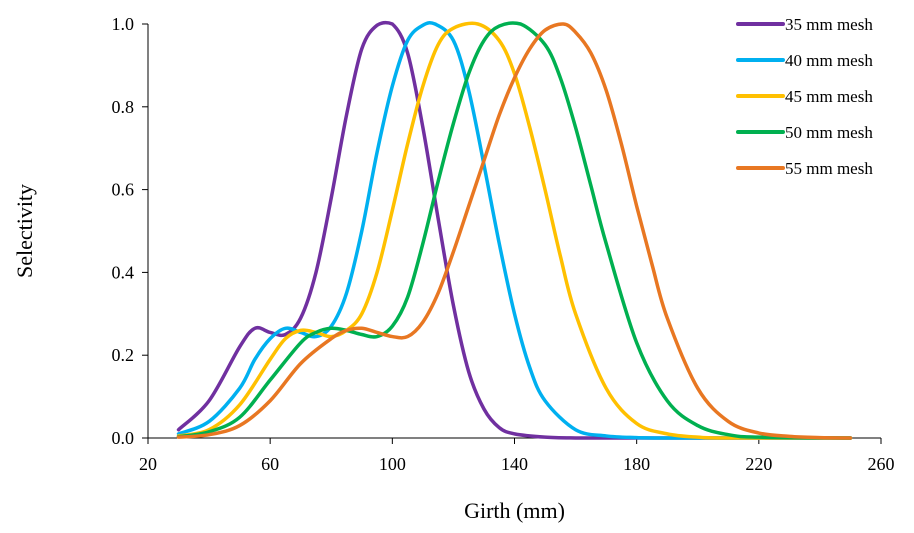 This screenshot has height=533, width=914. Describe the element at coordinates (270, 464) in the screenshot. I see `x-tick-label: 60` at that location.